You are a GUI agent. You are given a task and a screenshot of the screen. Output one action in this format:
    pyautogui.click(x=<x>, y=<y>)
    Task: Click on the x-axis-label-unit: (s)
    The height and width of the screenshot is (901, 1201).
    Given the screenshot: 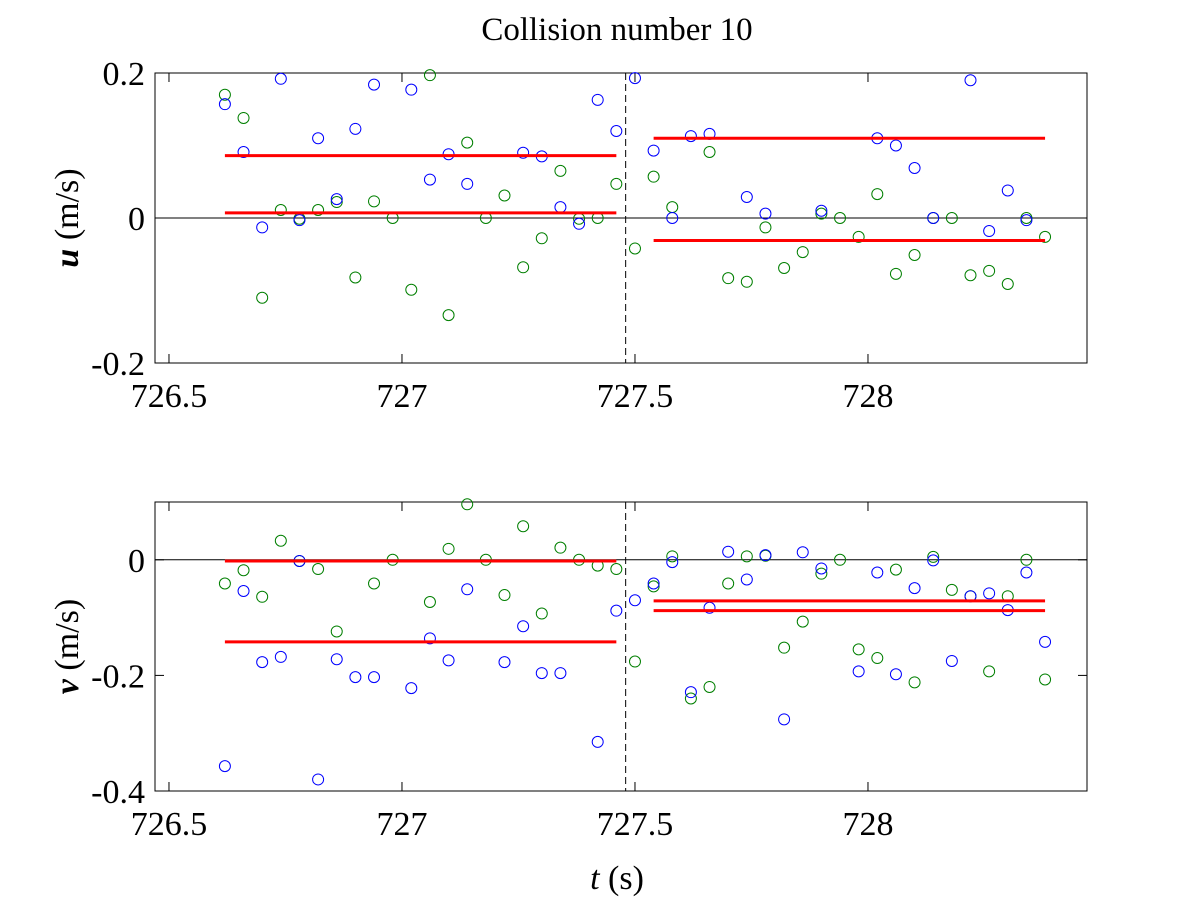 What is the action you would take?
    pyautogui.click(x=622, y=878)
    